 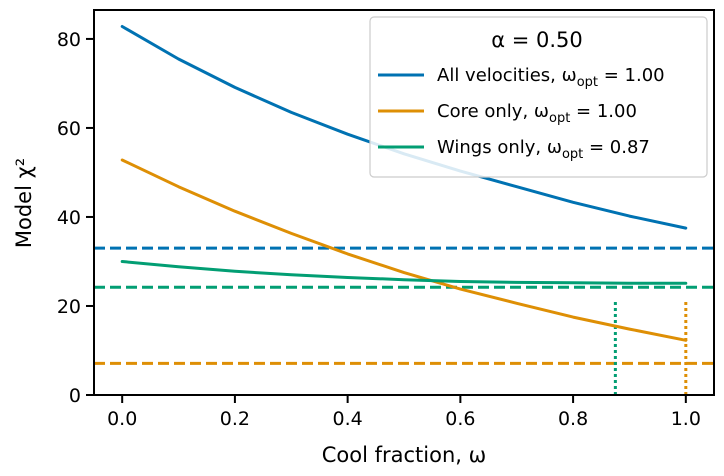 I want to click on x-axis-label: Cool fraction, ω, so click(x=404, y=455).